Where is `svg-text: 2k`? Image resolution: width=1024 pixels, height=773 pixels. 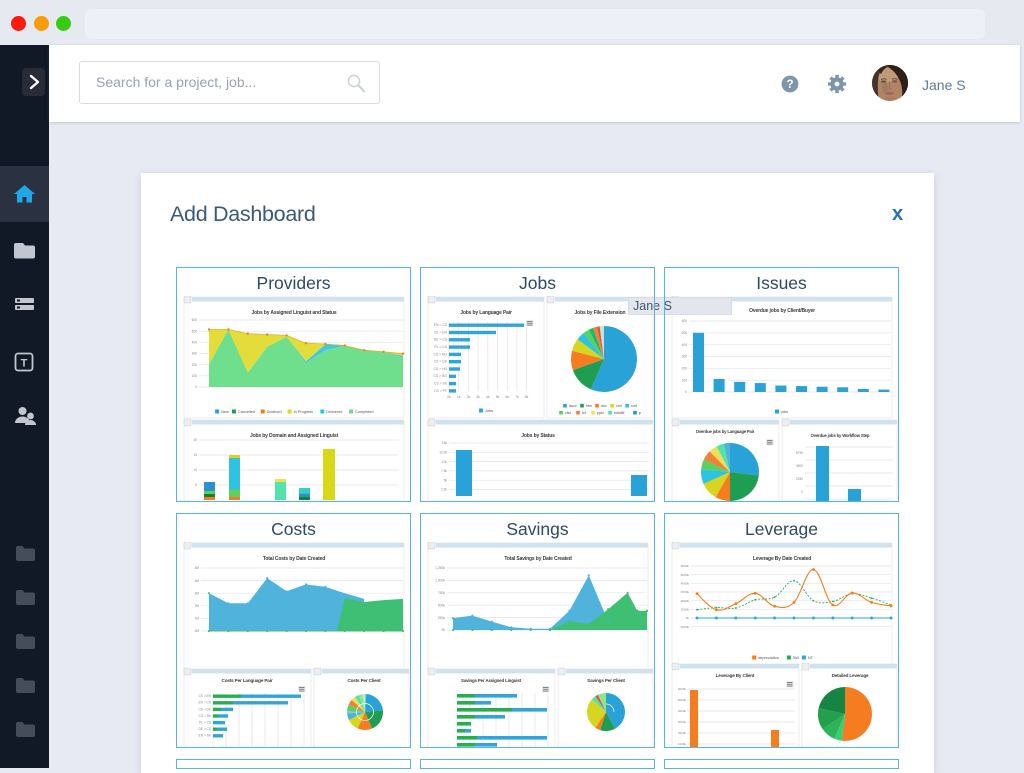
svg-text: 2k is located at coordinates (469, 397).